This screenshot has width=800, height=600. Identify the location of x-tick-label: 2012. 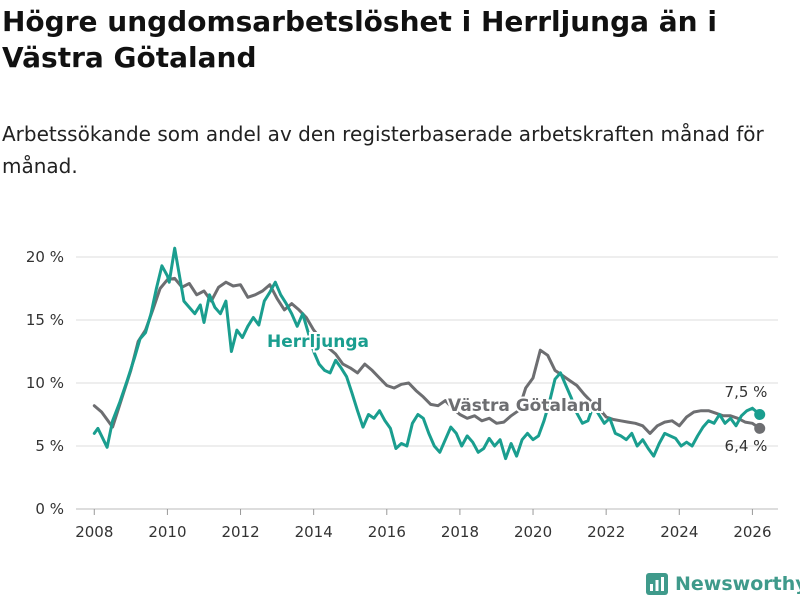
(240, 532).